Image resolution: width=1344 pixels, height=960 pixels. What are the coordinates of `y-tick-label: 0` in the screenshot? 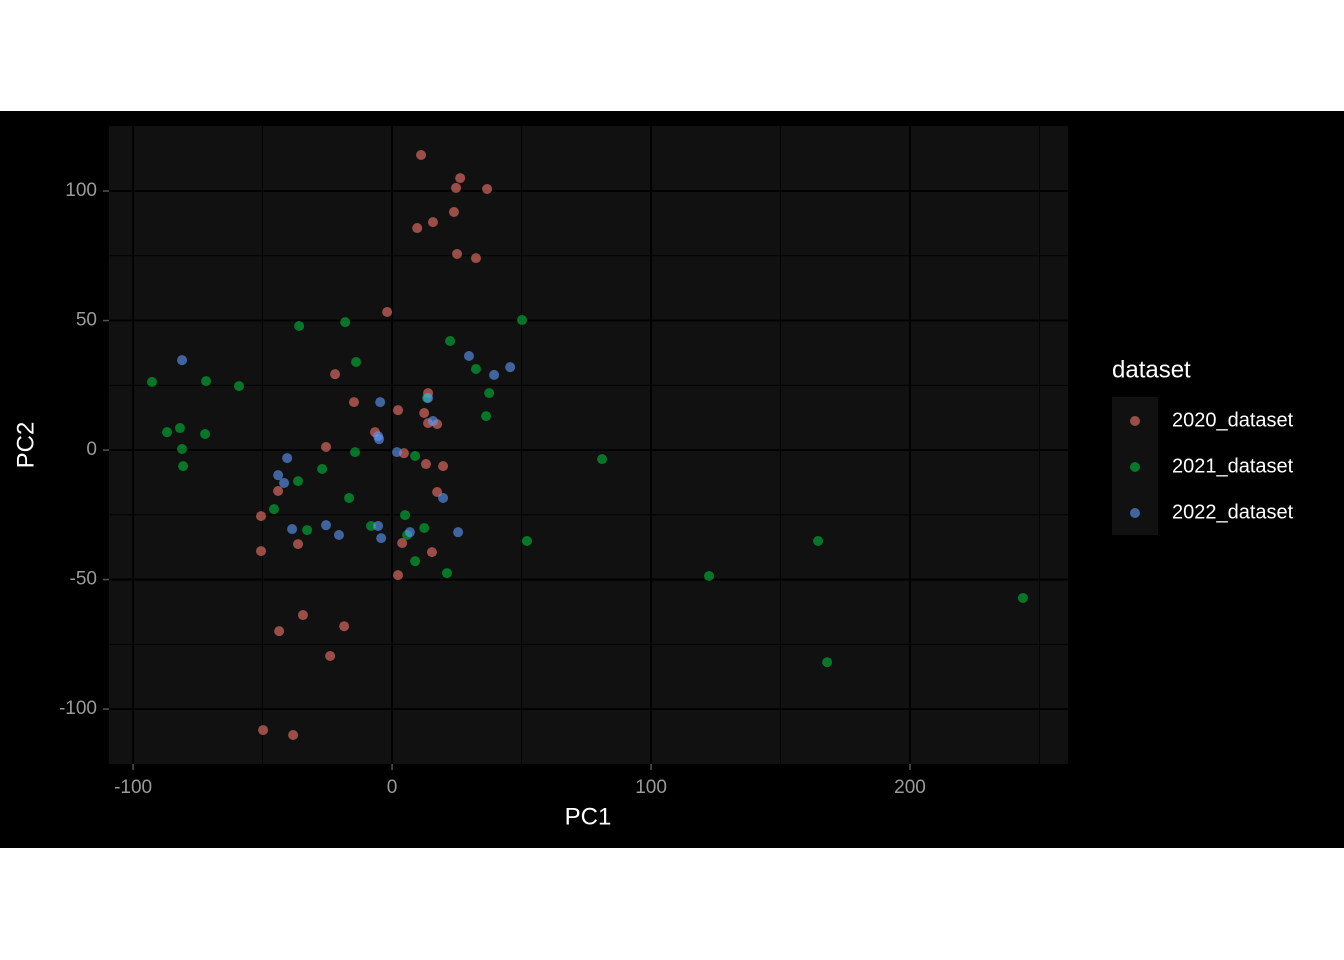 It's located at (91, 449).